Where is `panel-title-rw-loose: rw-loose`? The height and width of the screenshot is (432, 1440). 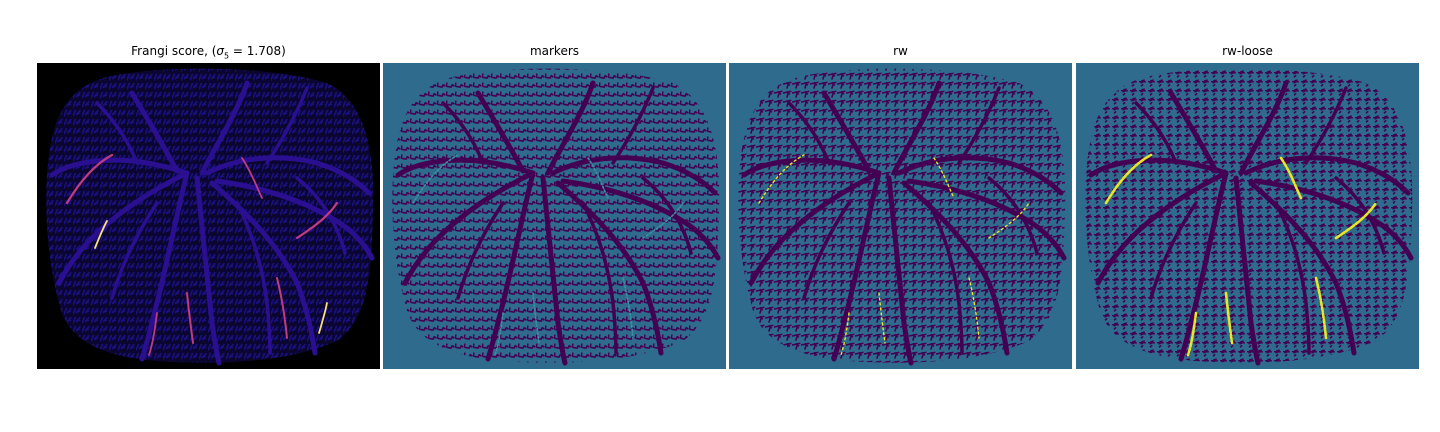
panel-title-rw-loose: rw-loose is located at coordinates (1247, 51).